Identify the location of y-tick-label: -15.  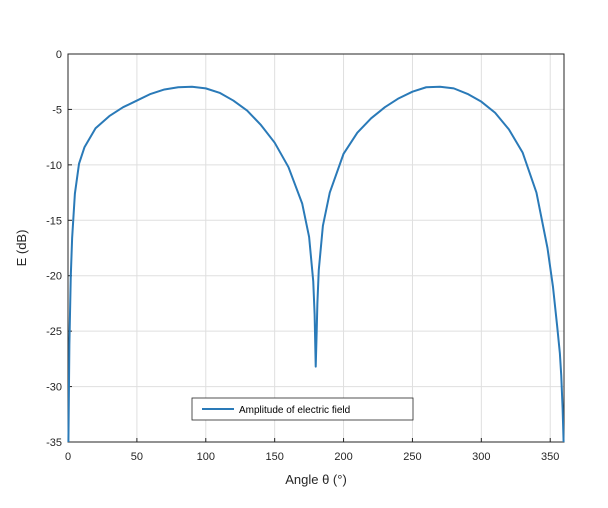
(54, 221).